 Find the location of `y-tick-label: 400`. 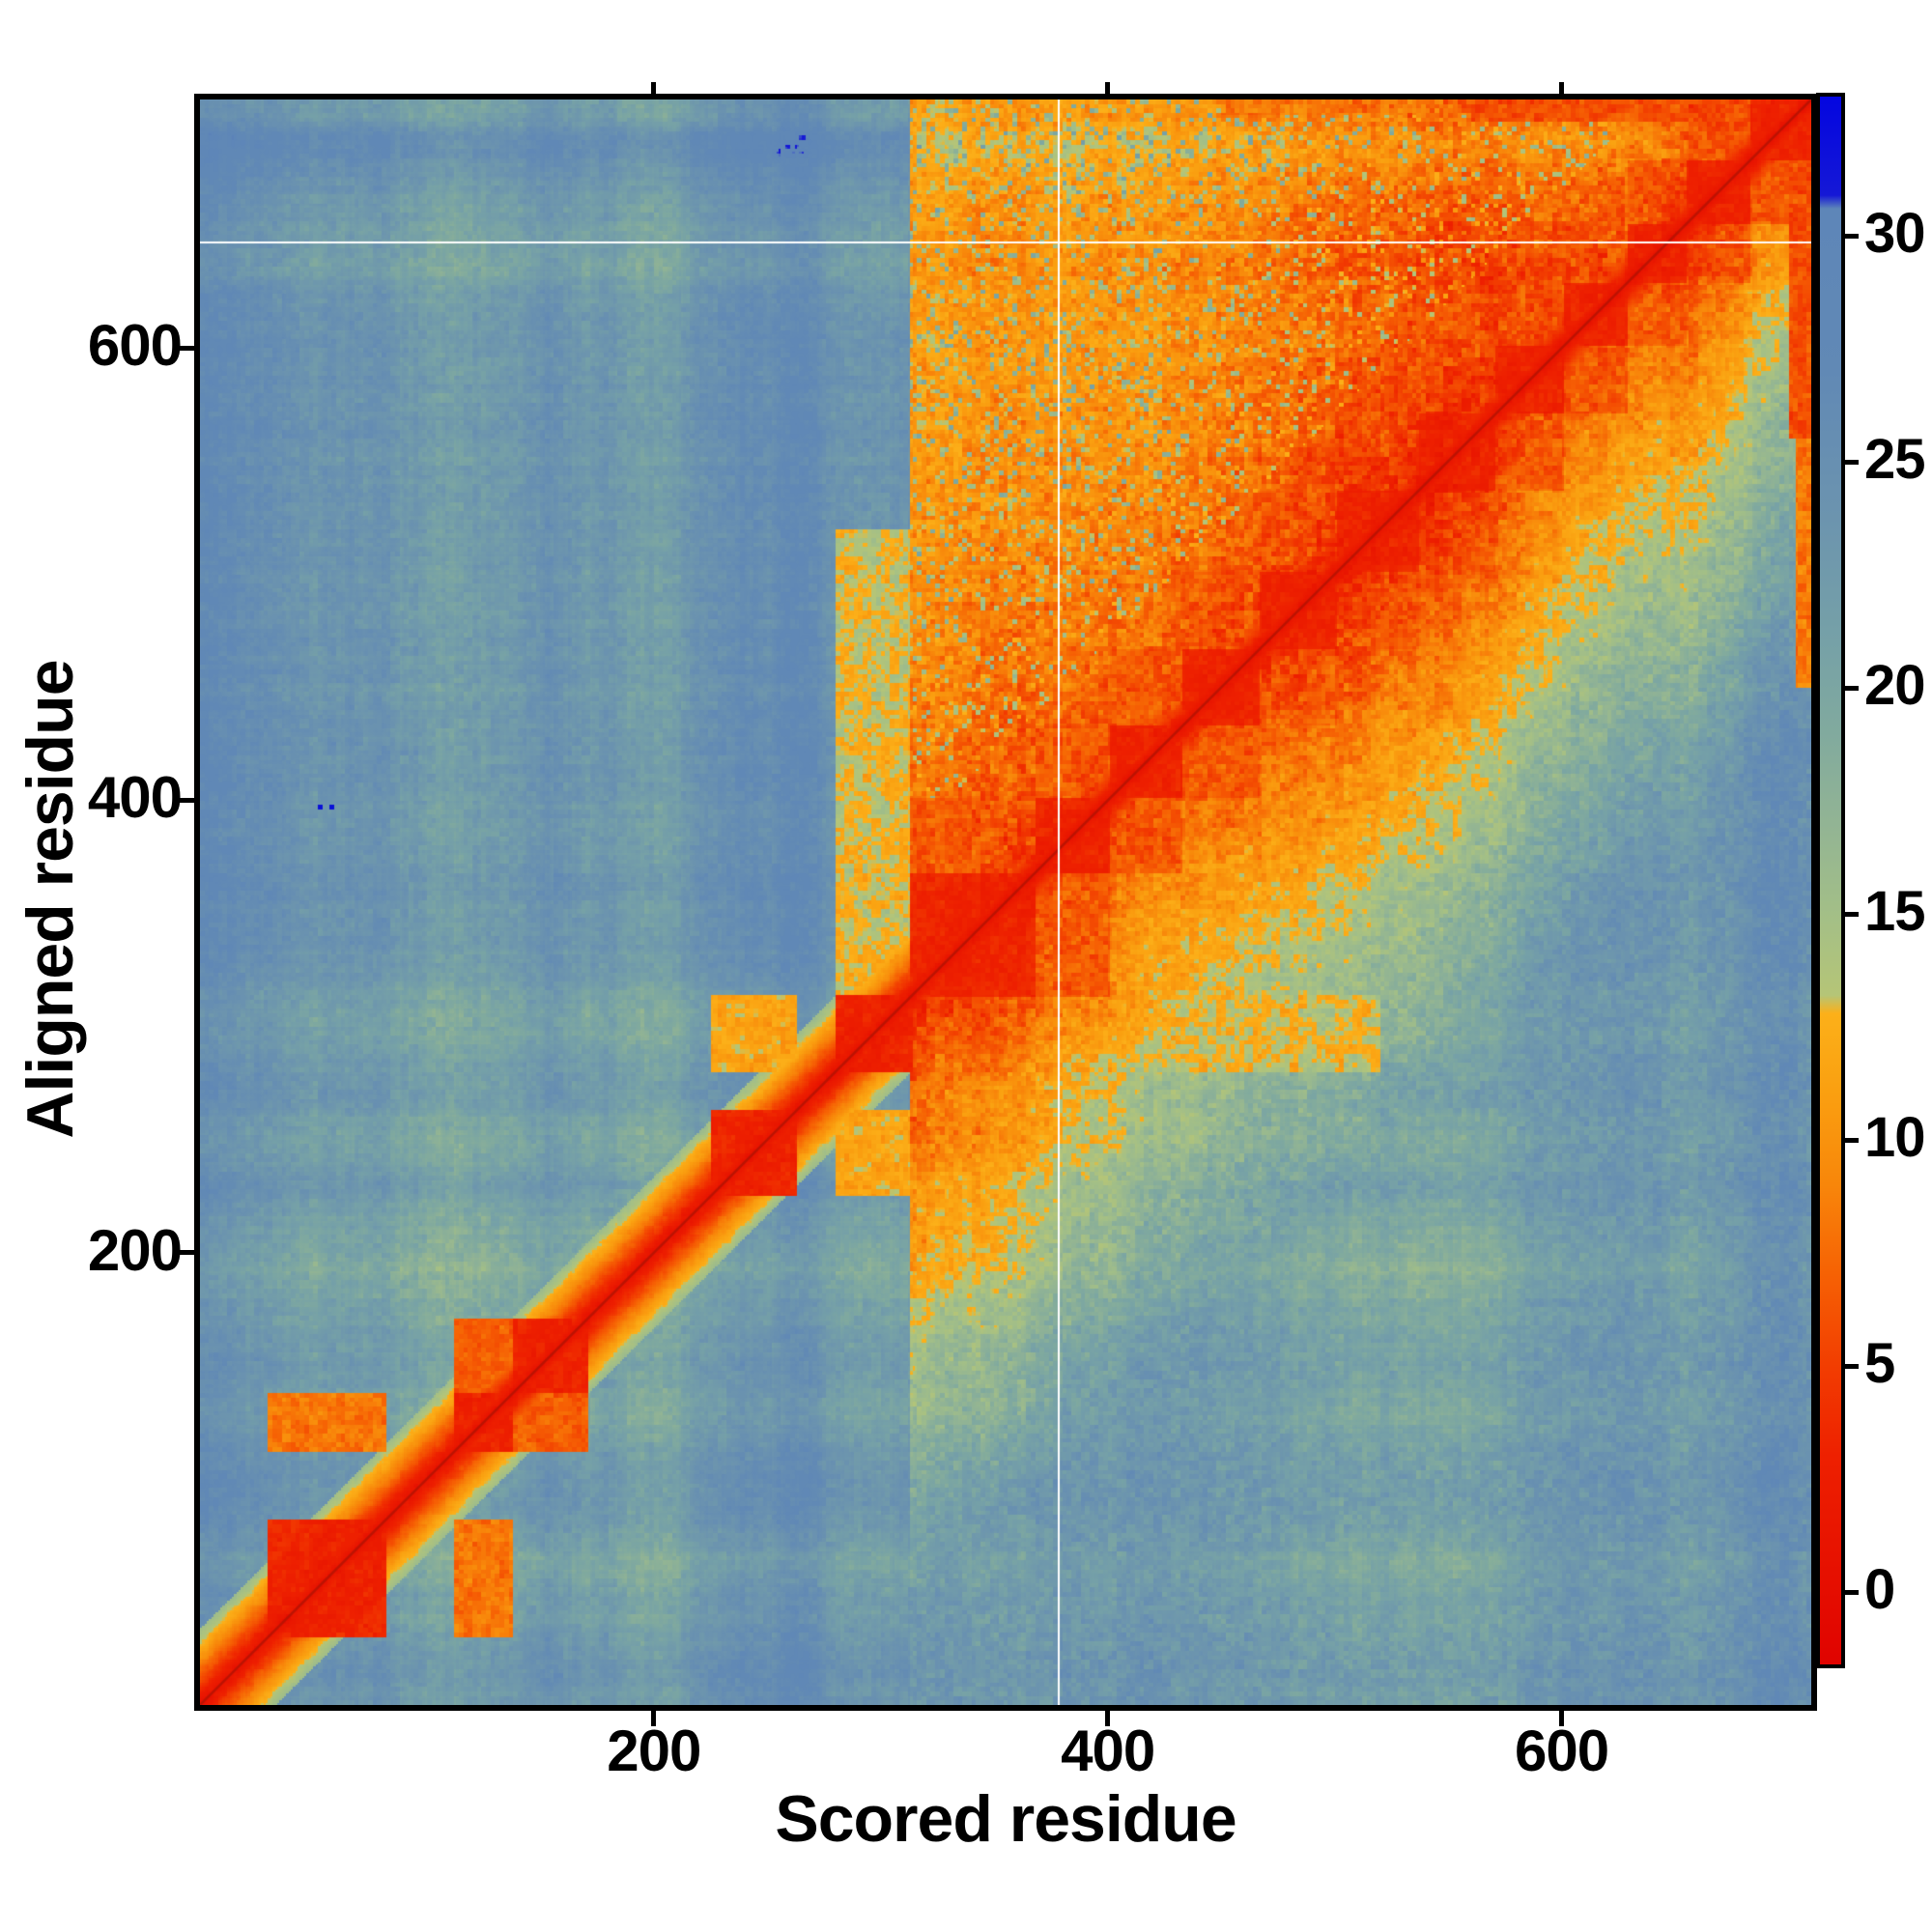

y-tick-label: 400 is located at coordinates (135, 798).